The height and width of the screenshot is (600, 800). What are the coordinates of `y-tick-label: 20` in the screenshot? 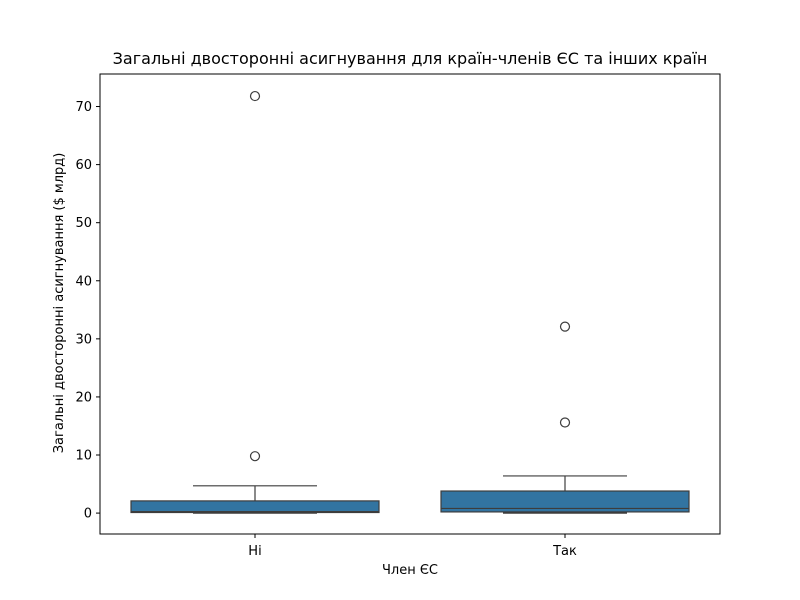 It's located at (83, 397).